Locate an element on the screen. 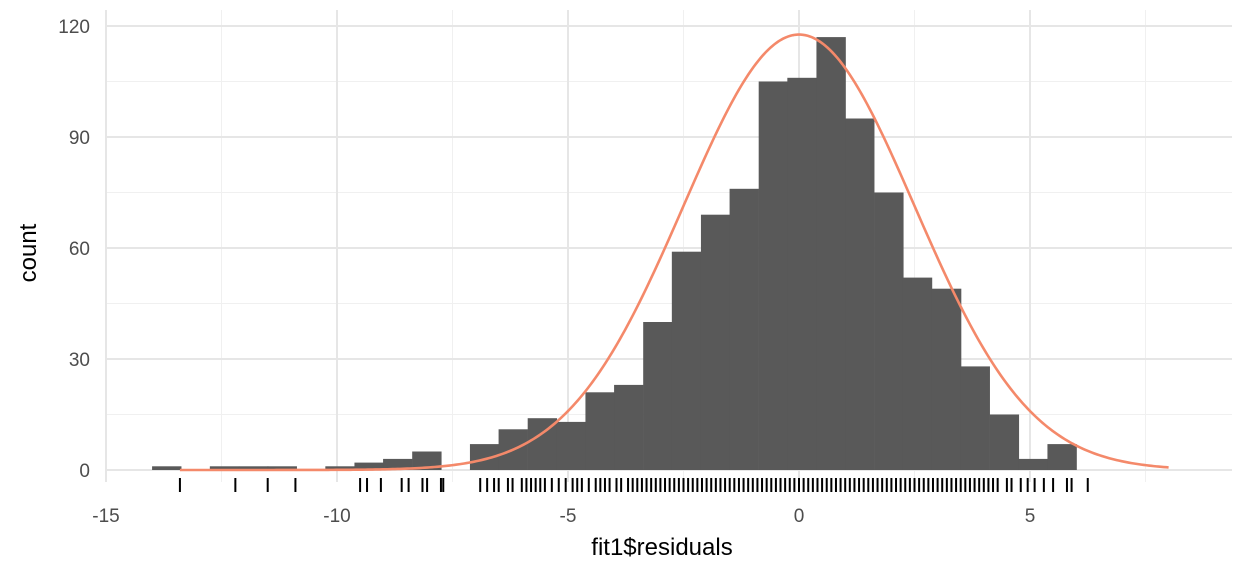  x-tick-label: -10 is located at coordinates (336, 516).